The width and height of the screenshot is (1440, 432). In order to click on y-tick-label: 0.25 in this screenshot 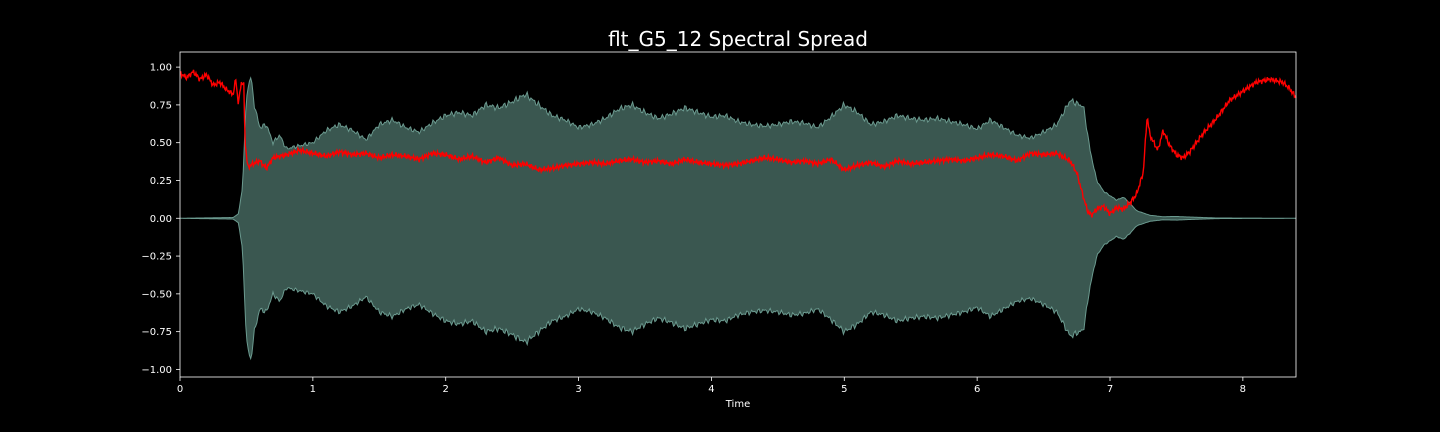, I will do `click(161, 181)`.